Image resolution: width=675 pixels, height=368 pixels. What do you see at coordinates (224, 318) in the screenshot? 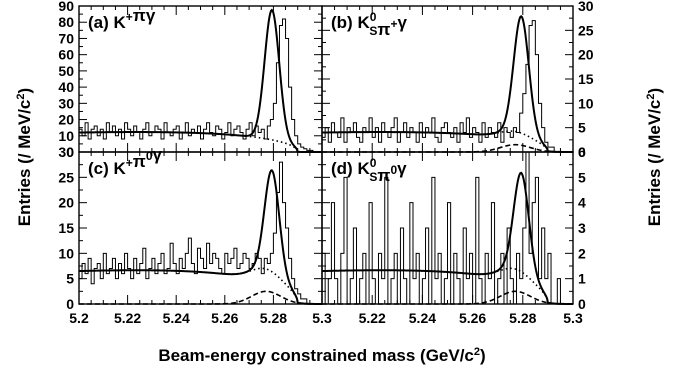
I see `x-tick-label-left-5.26: 5.26` at bounding box center [224, 318].